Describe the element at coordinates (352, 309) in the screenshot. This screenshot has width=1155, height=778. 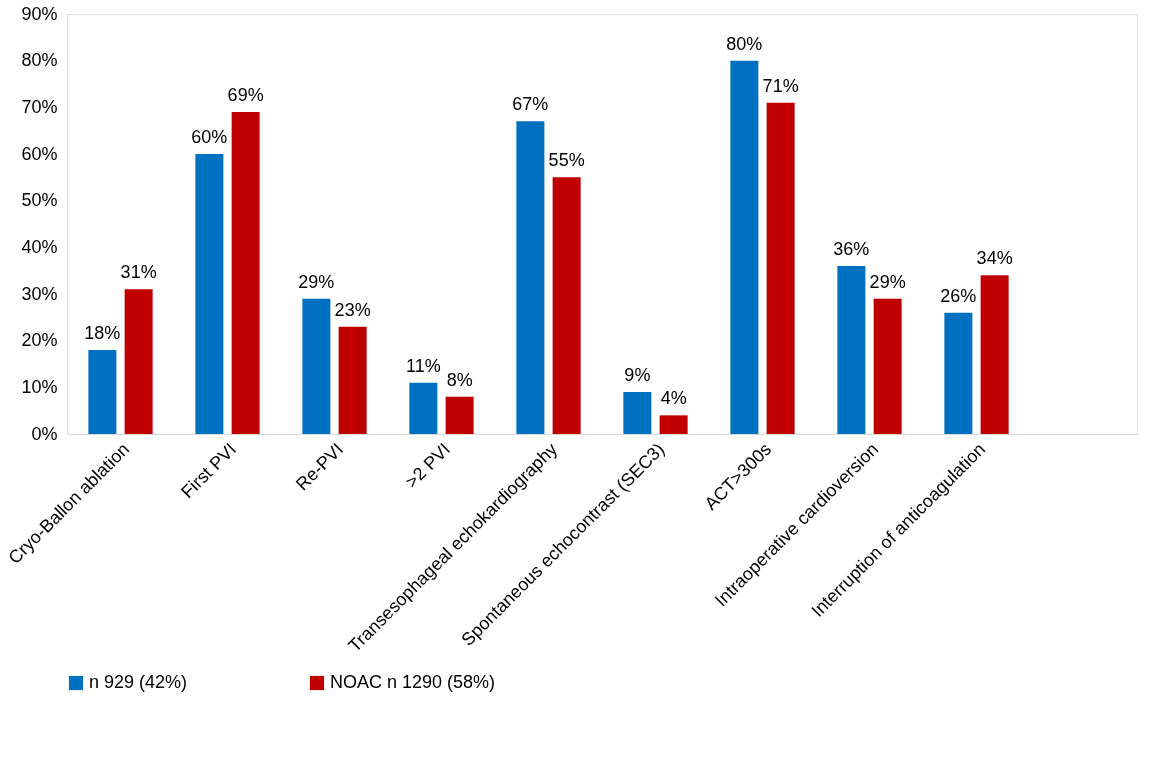
I see `data-label: 23%` at that location.